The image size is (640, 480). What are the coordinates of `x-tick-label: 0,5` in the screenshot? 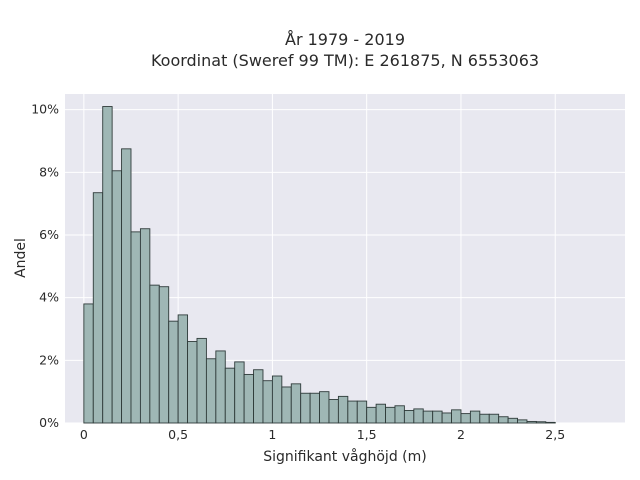 It's located at (178, 434).